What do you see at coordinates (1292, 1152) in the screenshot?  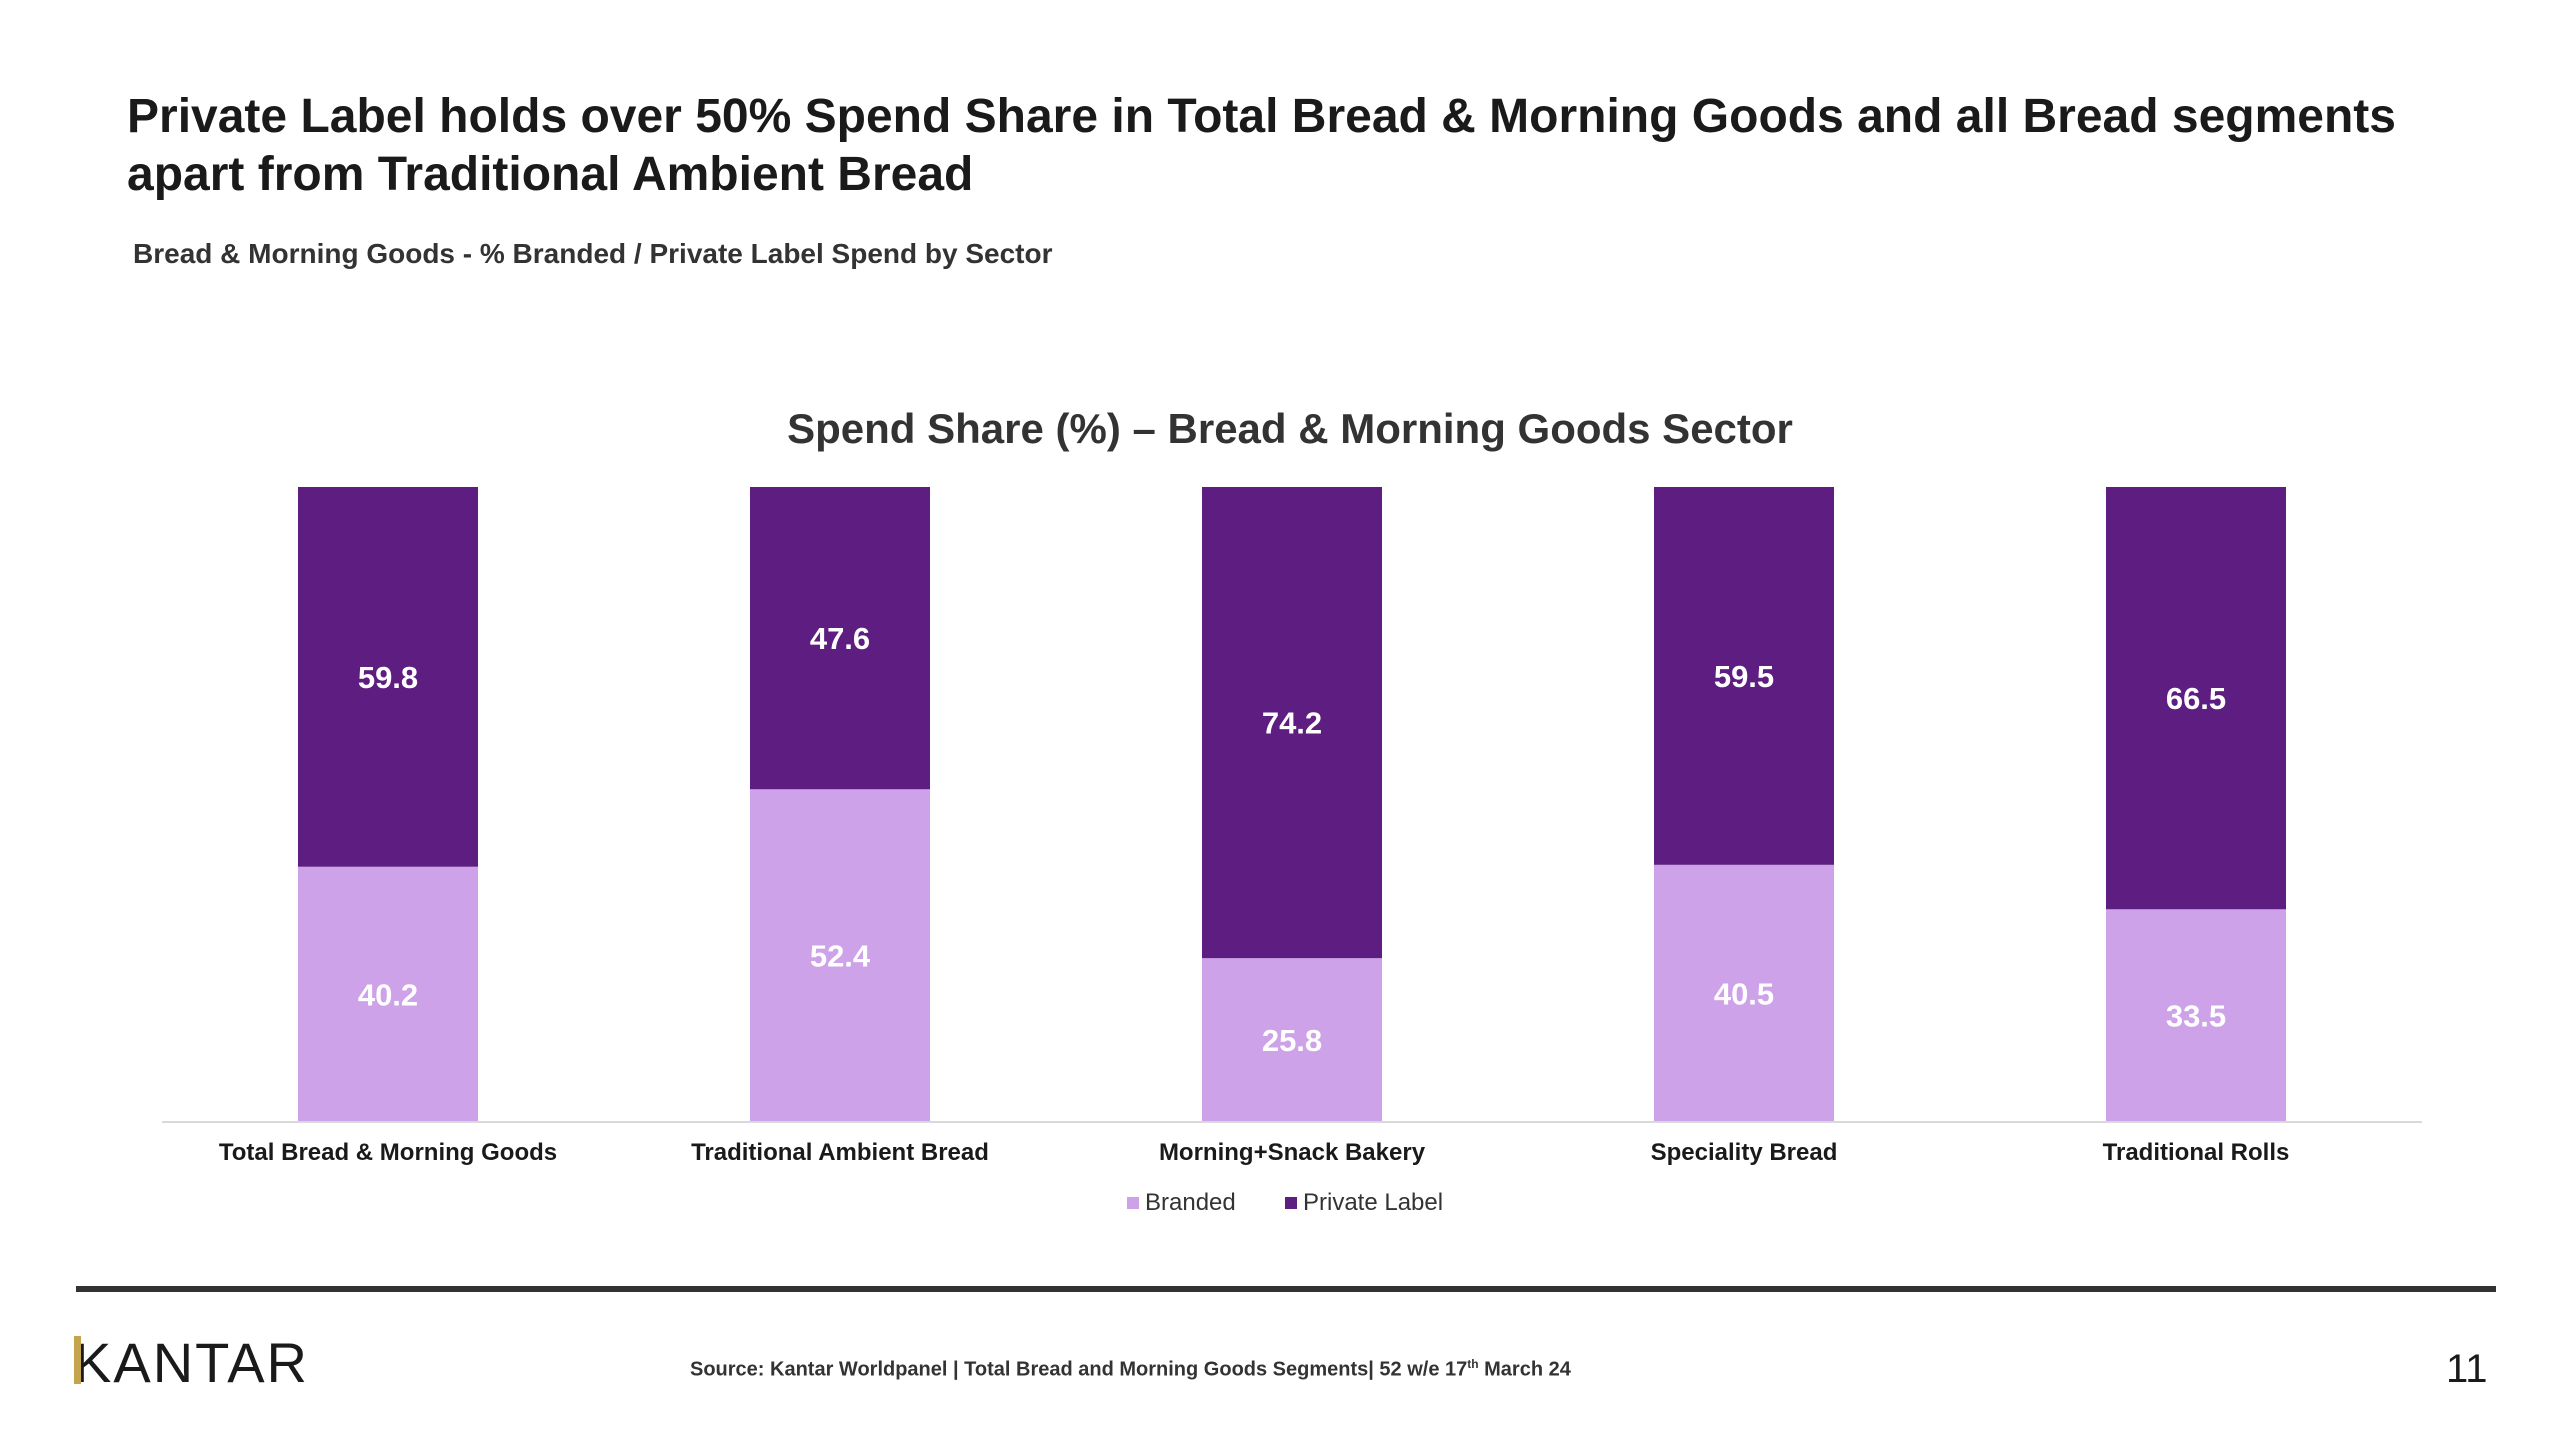 I see `x-tick-label-2: Morning+Snack Bakery` at bounding box center [1292, 1152].